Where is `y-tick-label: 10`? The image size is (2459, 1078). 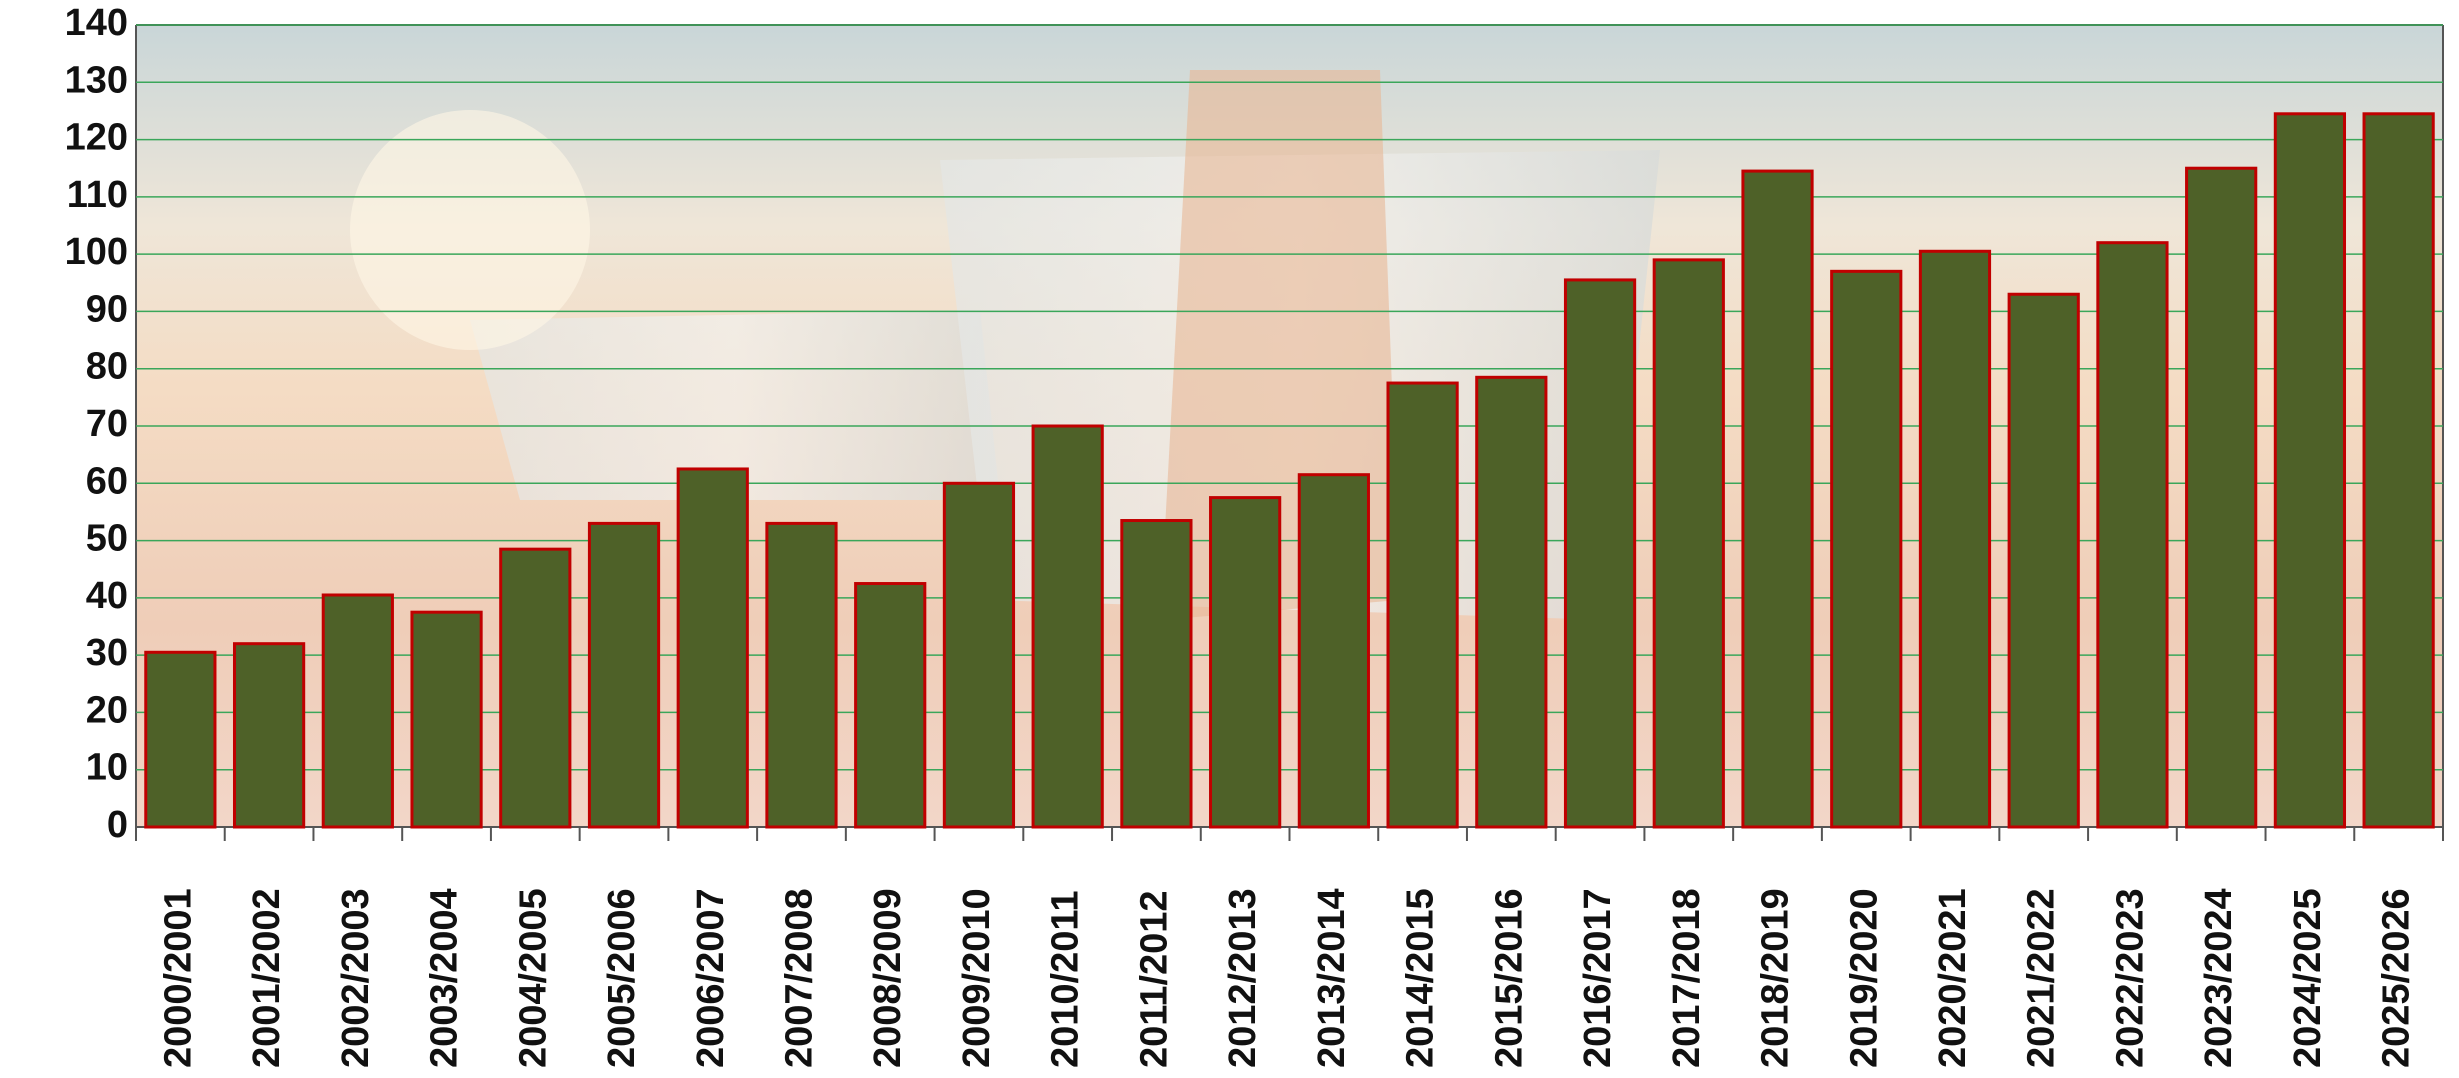
y-tick-label: 10 is located at coordinates (107, 768).